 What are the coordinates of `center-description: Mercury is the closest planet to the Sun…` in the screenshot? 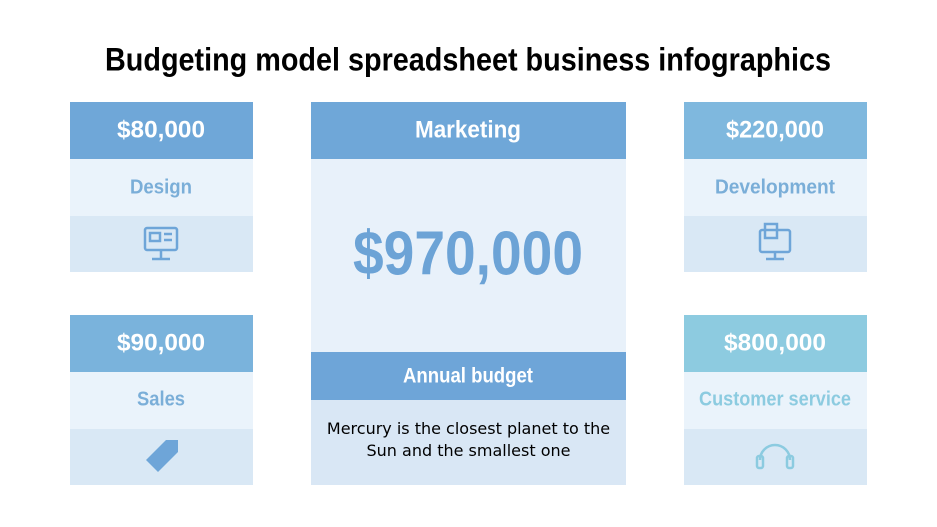 It's located at (468, 439).